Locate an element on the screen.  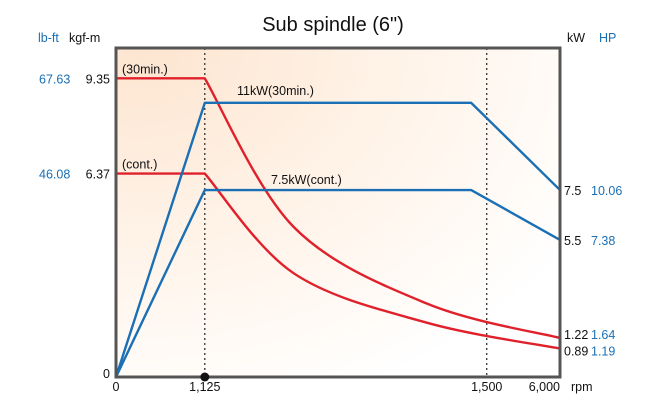
torque-tick-kgfm-1: 6.37 is located at coordinates (98, 175).